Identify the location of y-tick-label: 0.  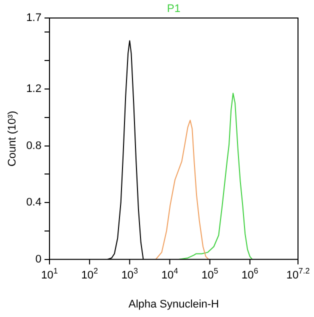
(38, 259).